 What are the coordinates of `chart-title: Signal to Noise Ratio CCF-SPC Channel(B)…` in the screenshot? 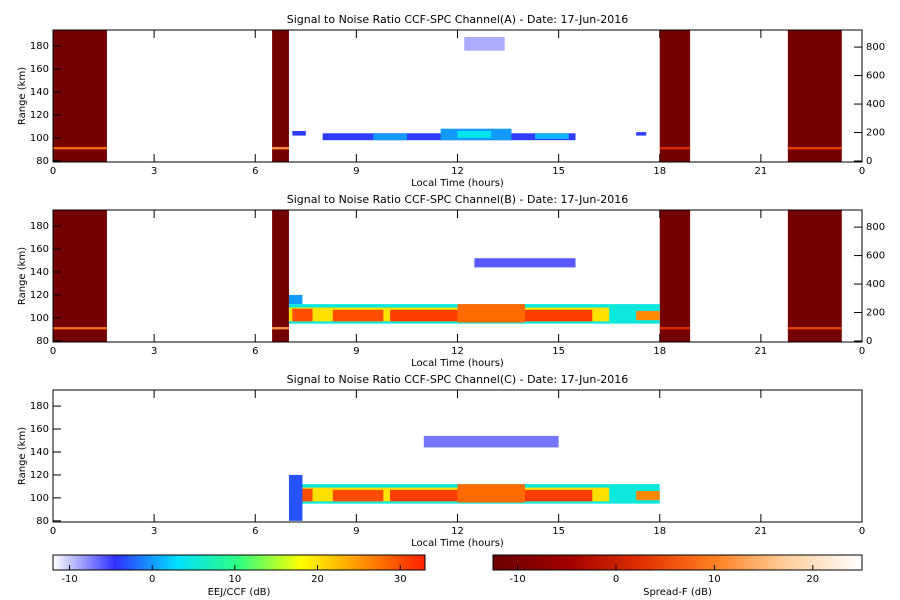 It's located at (458, 199).